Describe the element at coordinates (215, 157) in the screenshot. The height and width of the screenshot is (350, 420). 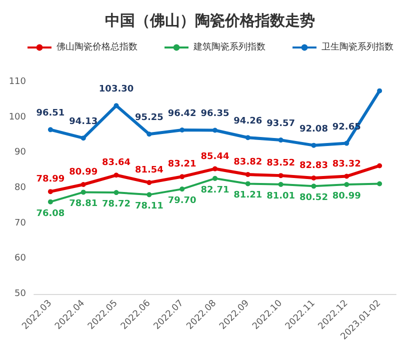
I see `data-label: 85.44` at that location.